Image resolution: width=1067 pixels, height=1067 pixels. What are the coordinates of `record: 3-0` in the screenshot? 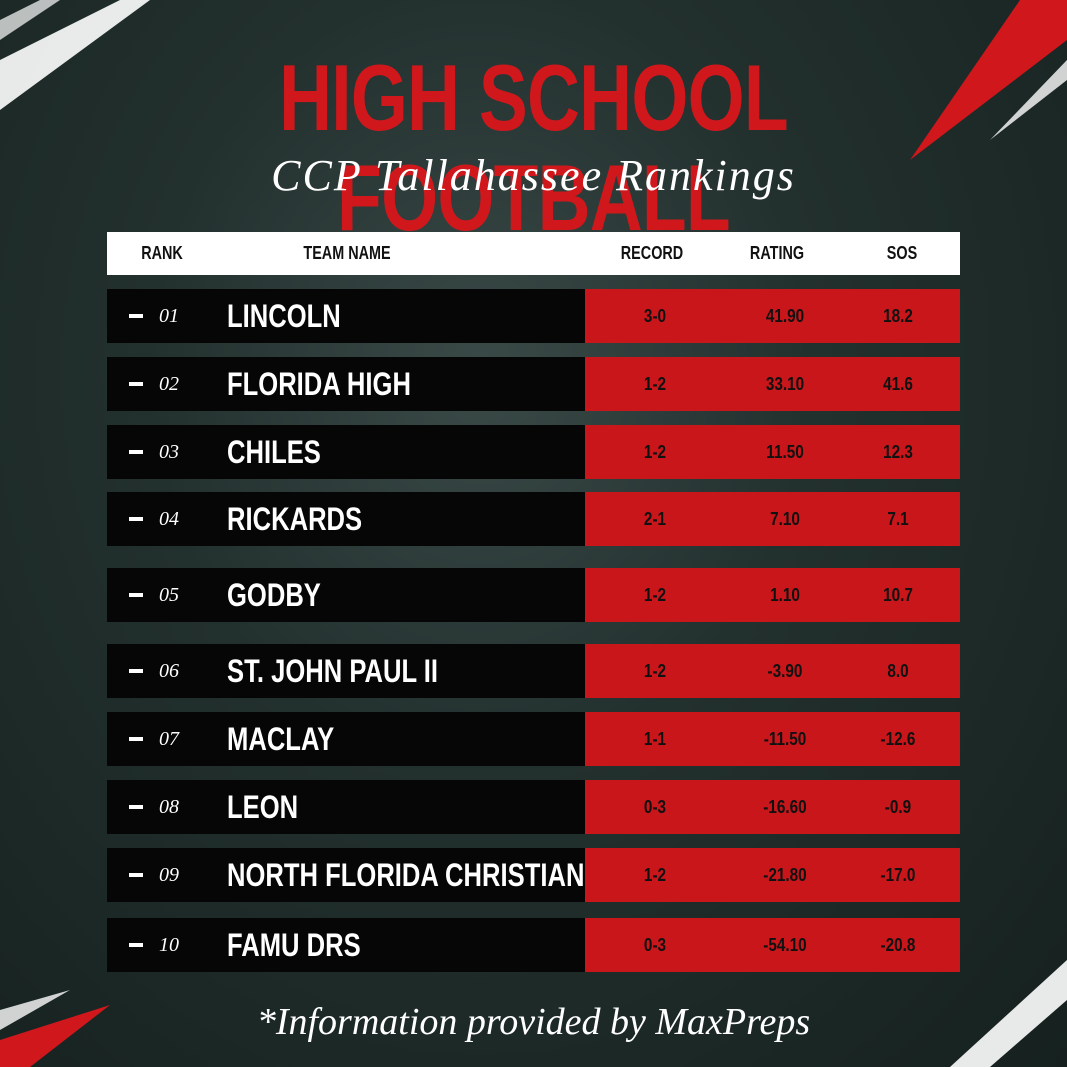 It's located at (655, 316).